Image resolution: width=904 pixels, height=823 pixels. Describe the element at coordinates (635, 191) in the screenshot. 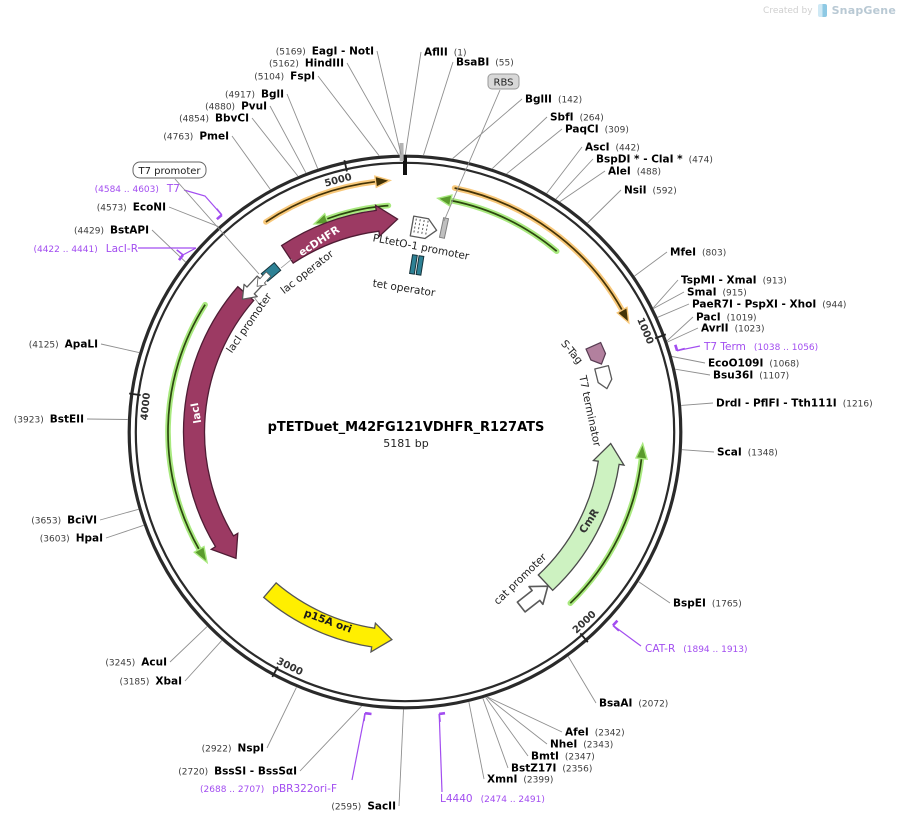

I see `label-part: NsiI` at that location.